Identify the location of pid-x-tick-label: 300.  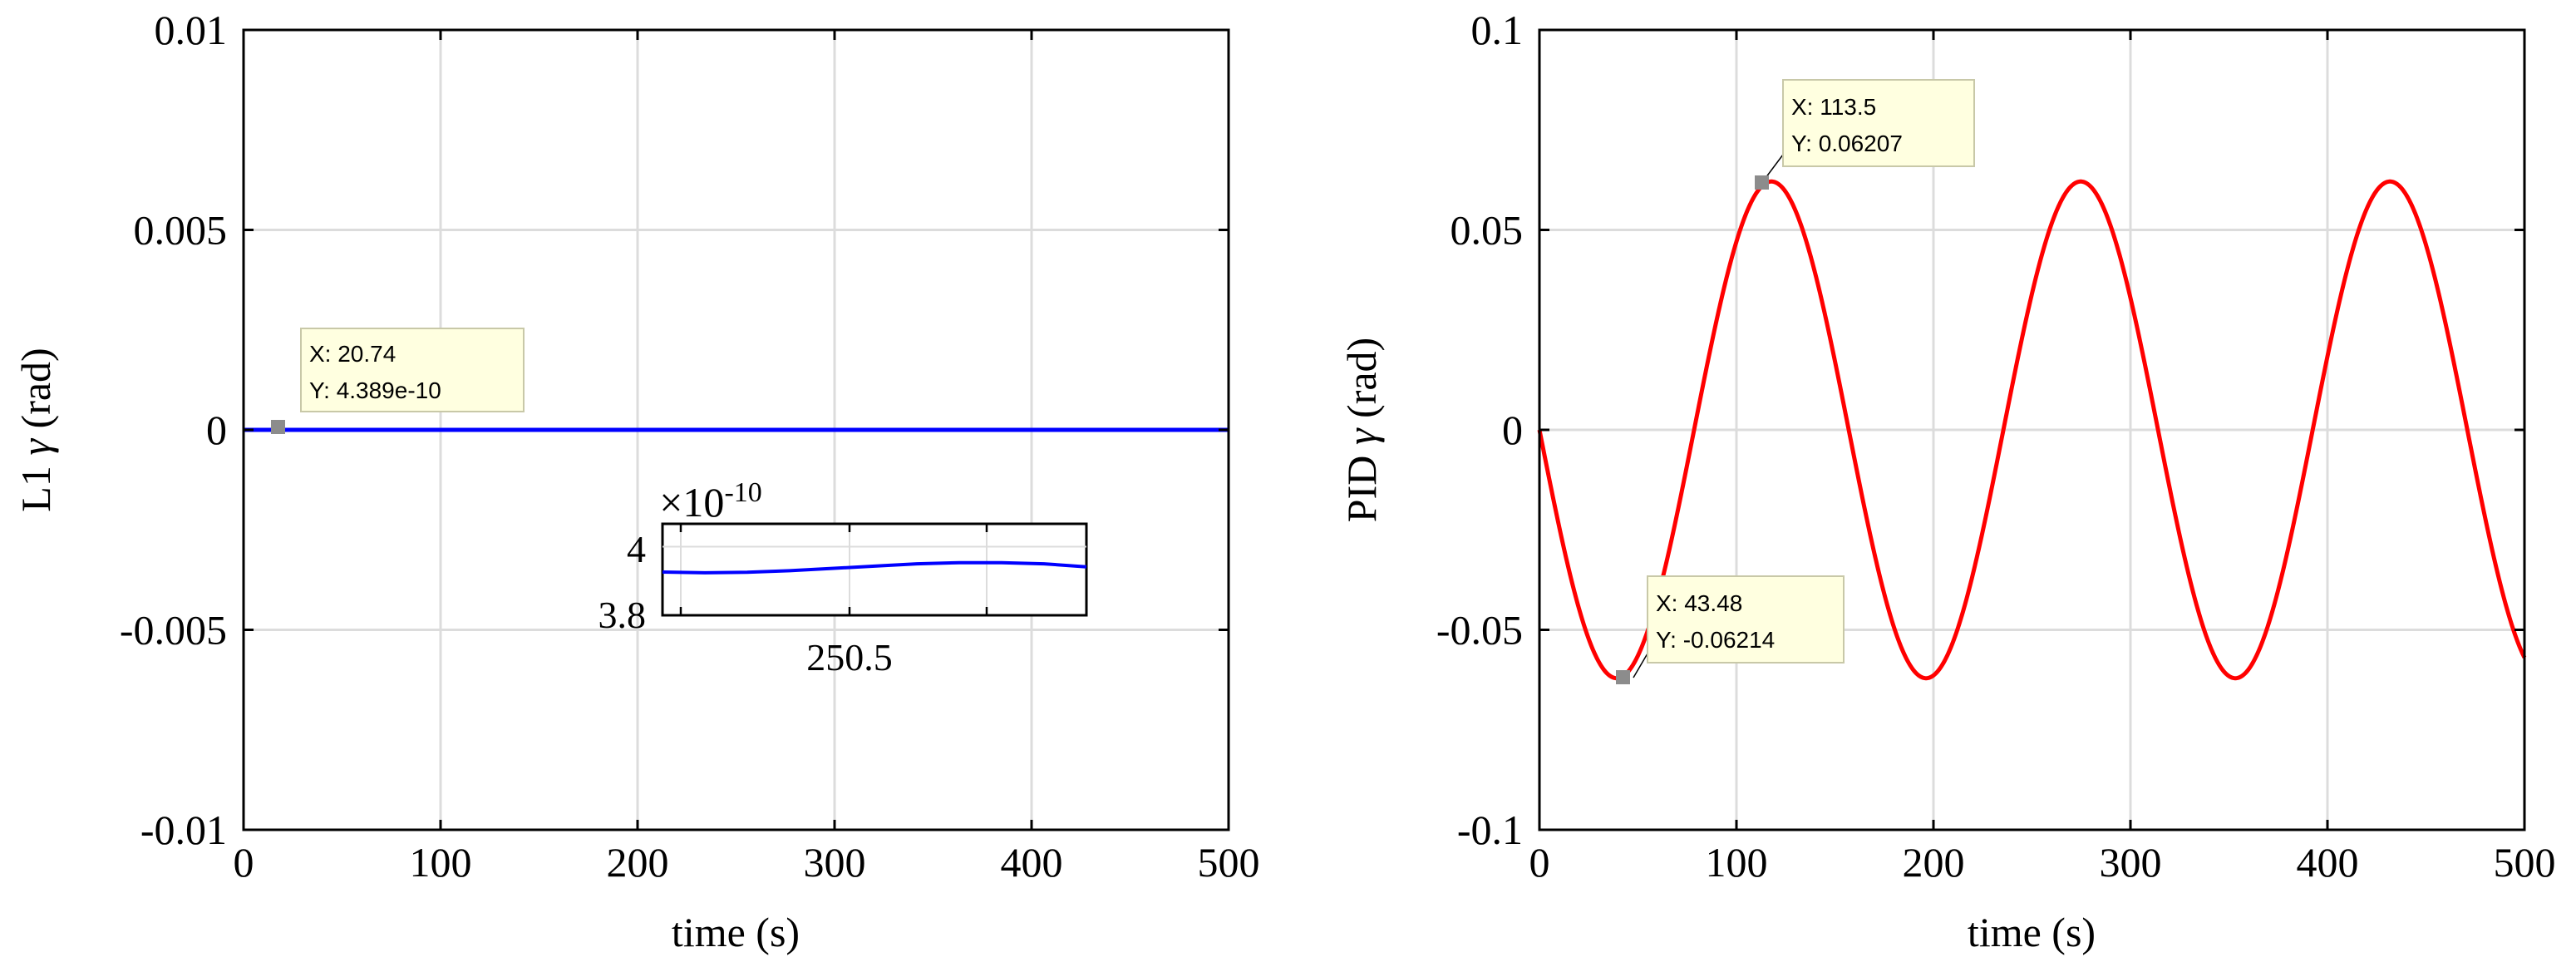
(2131, 862).